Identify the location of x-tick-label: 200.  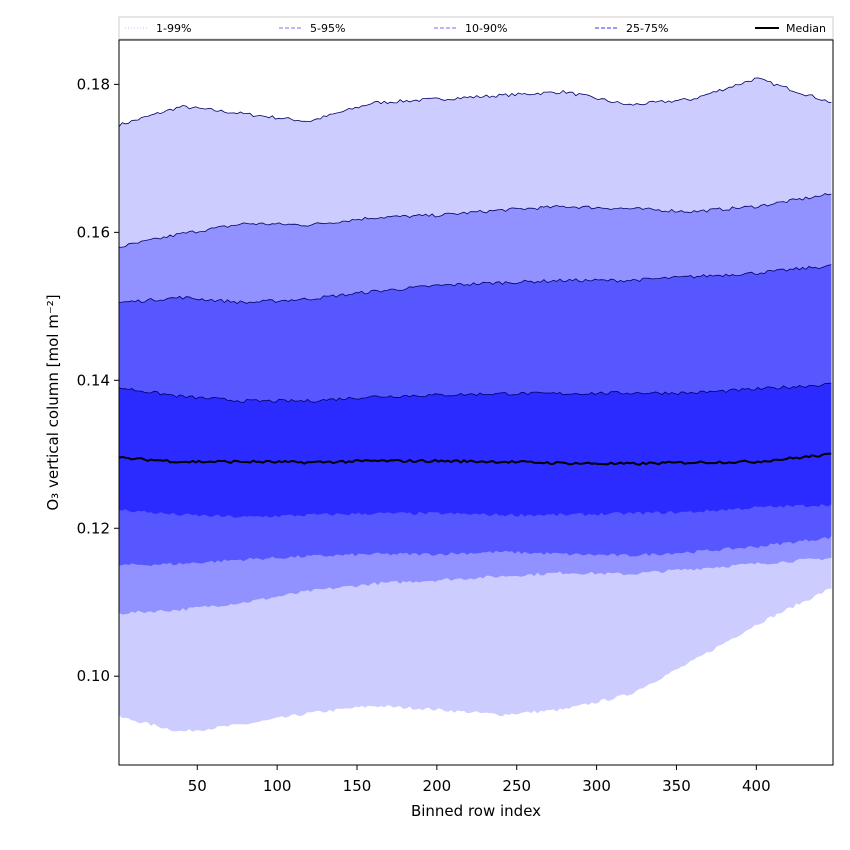
(437, 786).